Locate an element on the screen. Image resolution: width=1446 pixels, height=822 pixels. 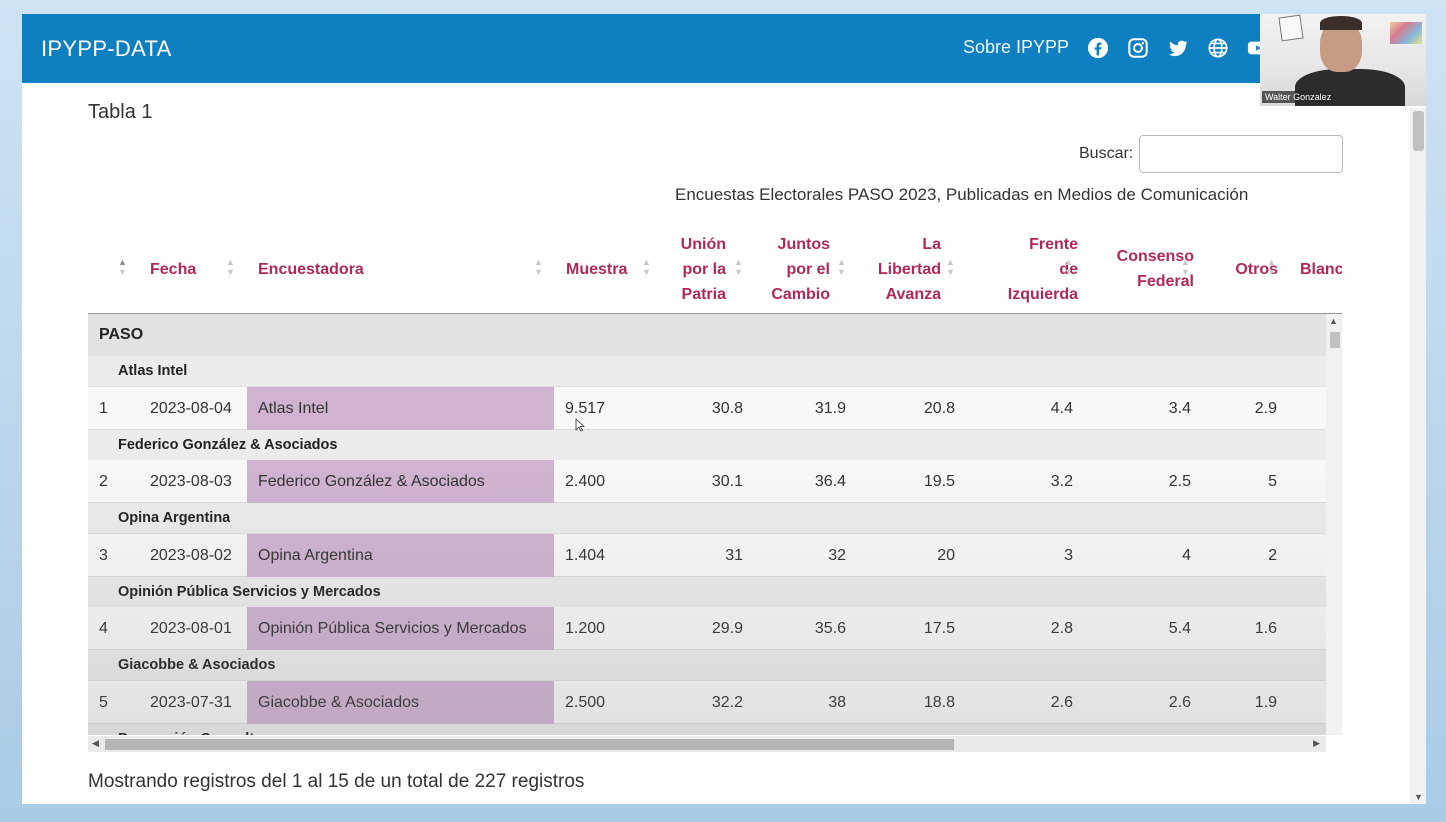
column-la-libertad-avanza: La Libertad Avanza is located at coordinates (909, 269).